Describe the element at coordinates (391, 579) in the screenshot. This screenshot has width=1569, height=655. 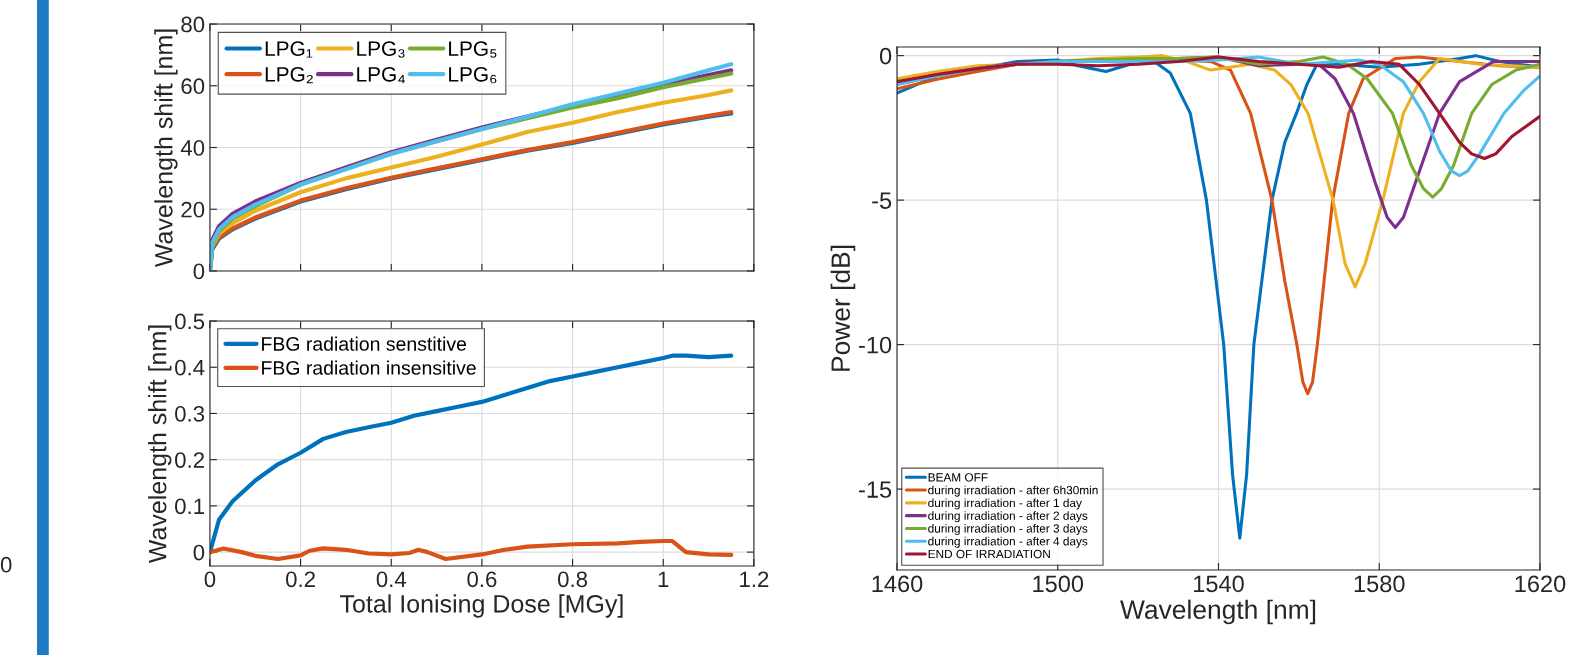
I see `x-tick-label: 0.4` at that location.